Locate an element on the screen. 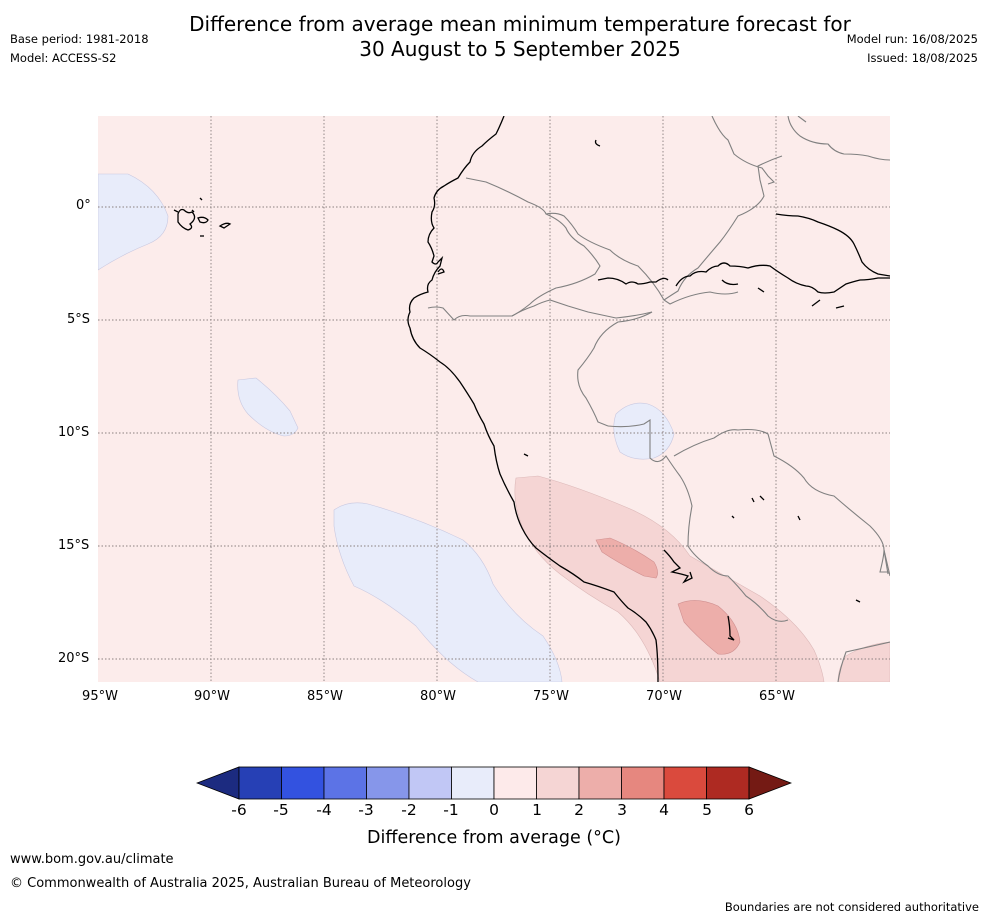 This screenshot has width=988, height=919. colorbar-tick--3: -3 is located at coordinates (366, 810).